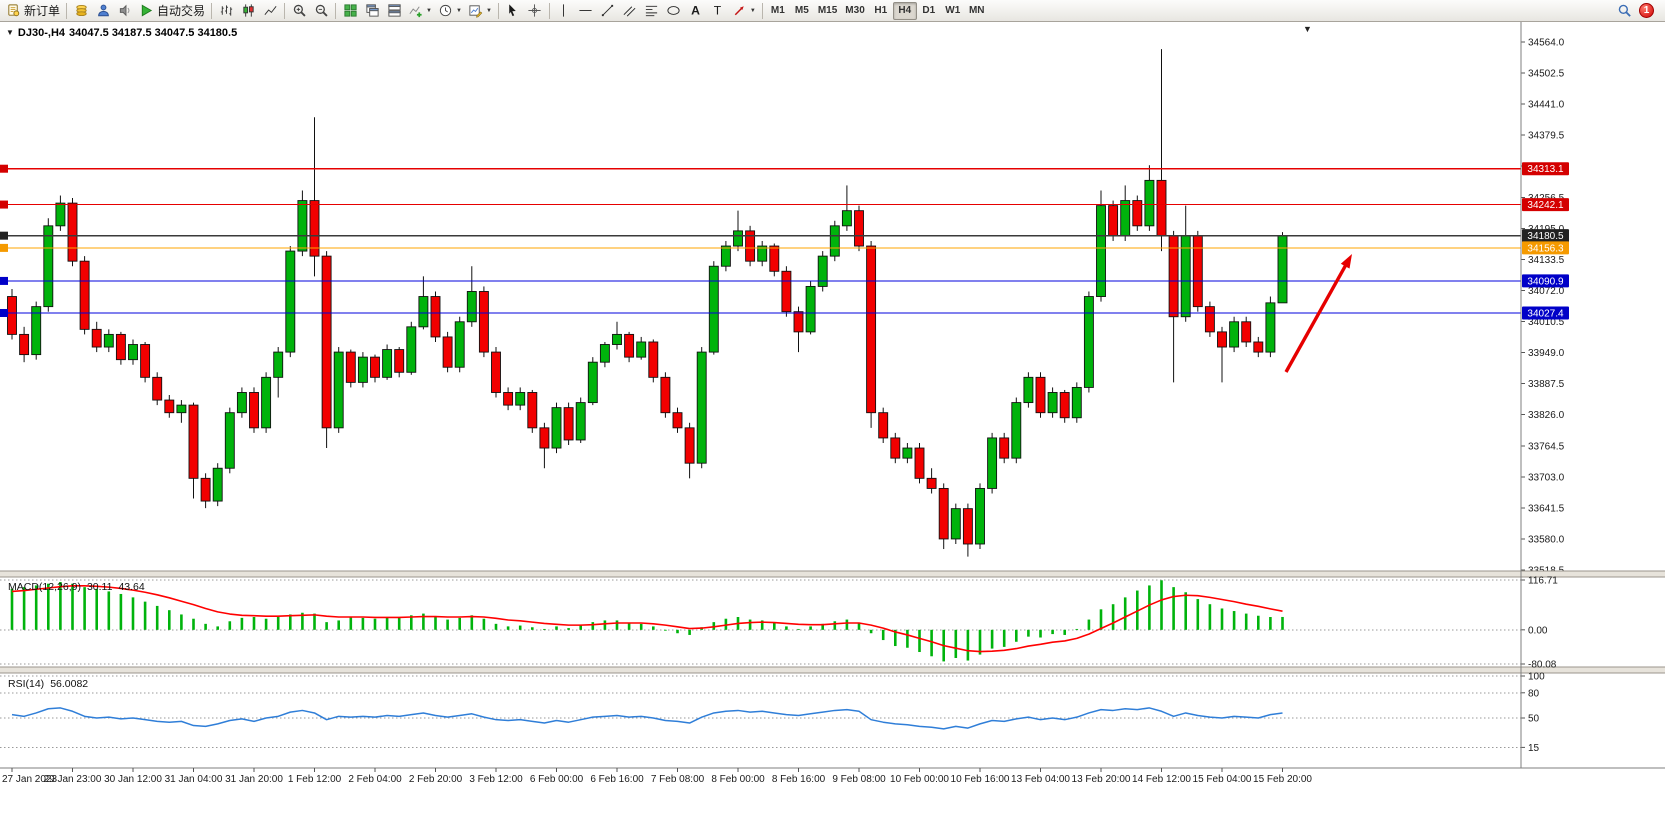 This screenshot has width=1665, height=837. What do you see at coordinates (827, 10) in the screenshot?
I see `timeframe-m15: M15` at bounding box center [827, 10].